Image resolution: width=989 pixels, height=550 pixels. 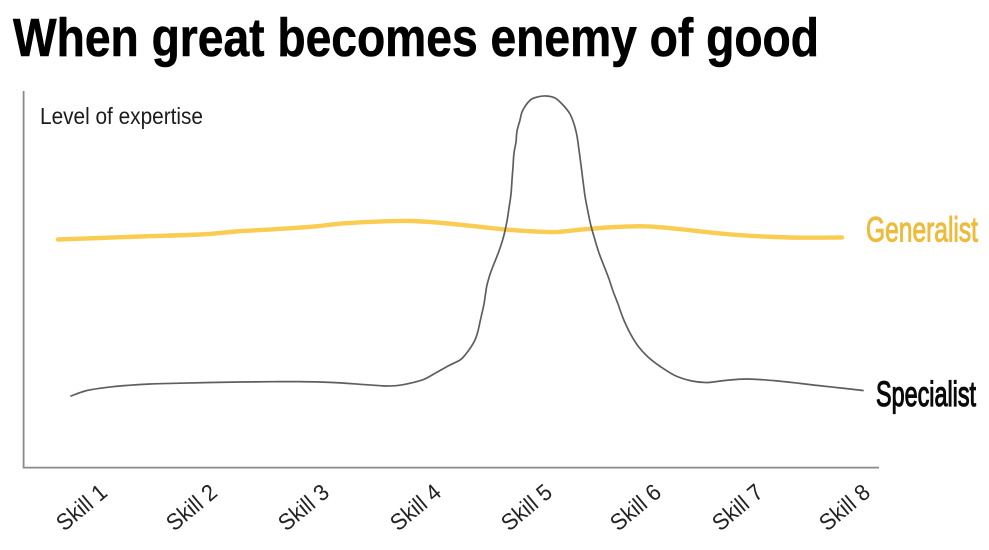 What do you see at coordinates (416, 38) in the screenshot?
I see `svg-text:When great becomes enemy of go: When great becomes enemy of good` at bounding box center [416, 38].